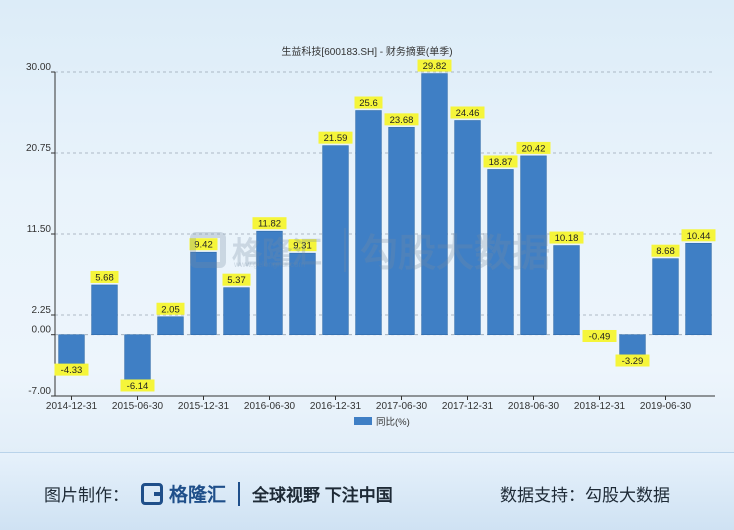  Describe the element at coordinates (627, 495) in the screenshot. I see `support-name: 勾股大数据` at that location.